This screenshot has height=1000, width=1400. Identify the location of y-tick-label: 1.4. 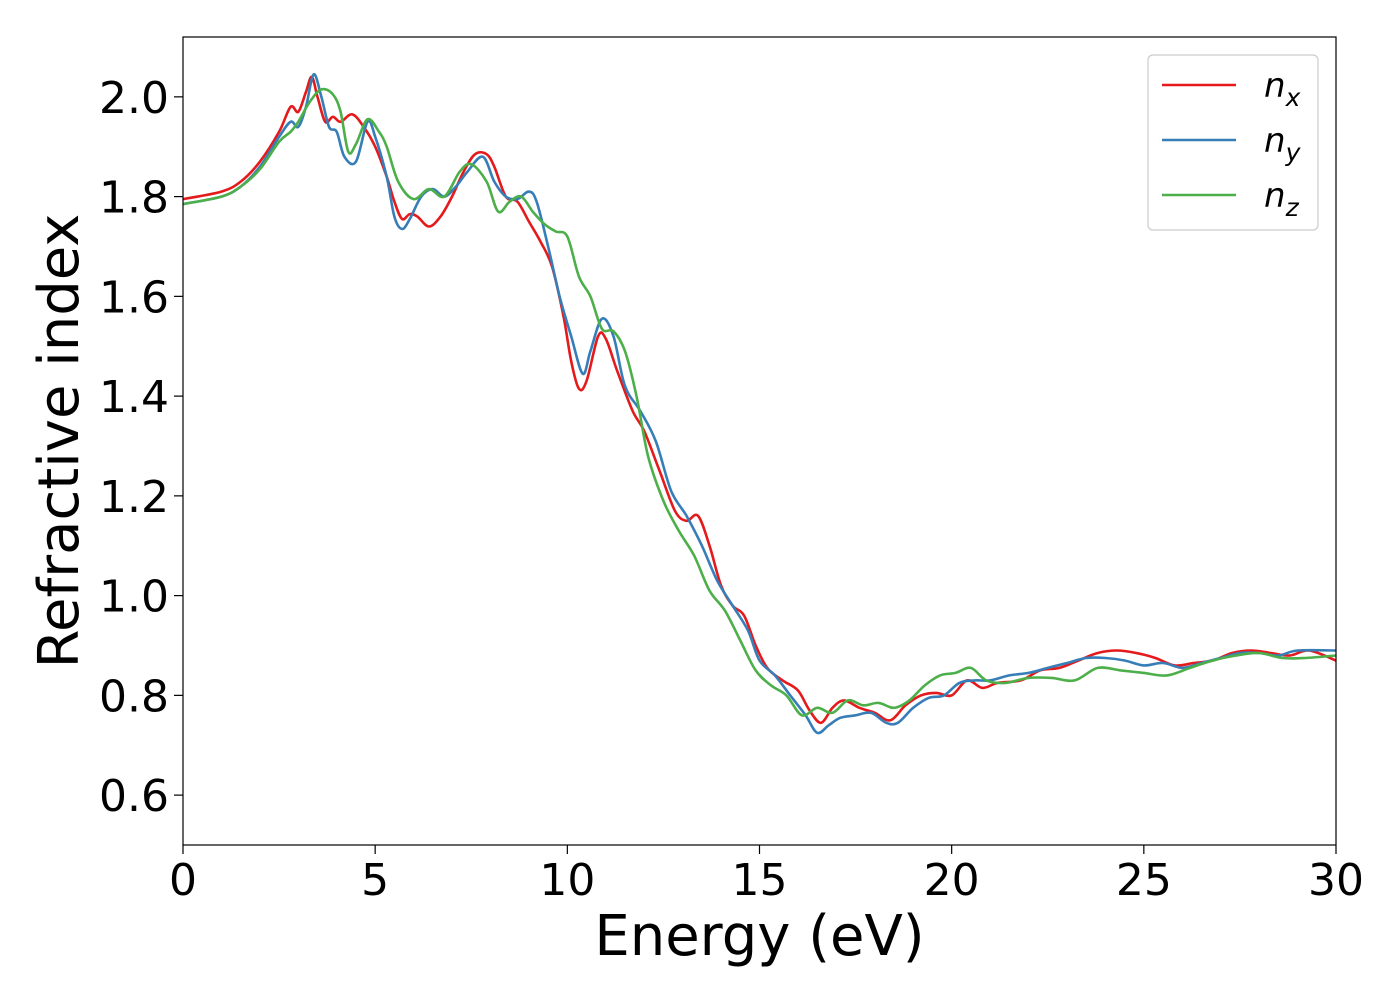
(134, 397).